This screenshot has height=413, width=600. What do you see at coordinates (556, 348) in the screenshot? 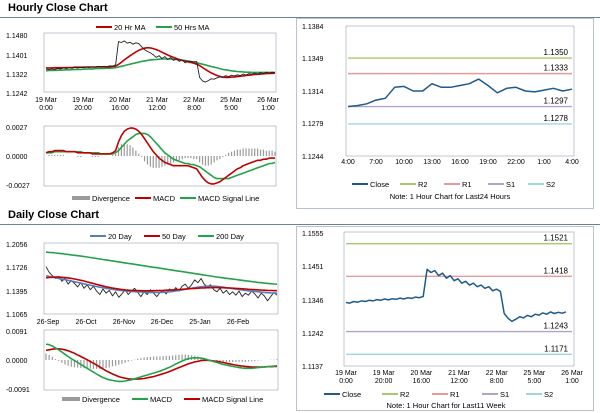
I see `pivot-level-label-s2: 1.1171` at bounding box center [556, 348].